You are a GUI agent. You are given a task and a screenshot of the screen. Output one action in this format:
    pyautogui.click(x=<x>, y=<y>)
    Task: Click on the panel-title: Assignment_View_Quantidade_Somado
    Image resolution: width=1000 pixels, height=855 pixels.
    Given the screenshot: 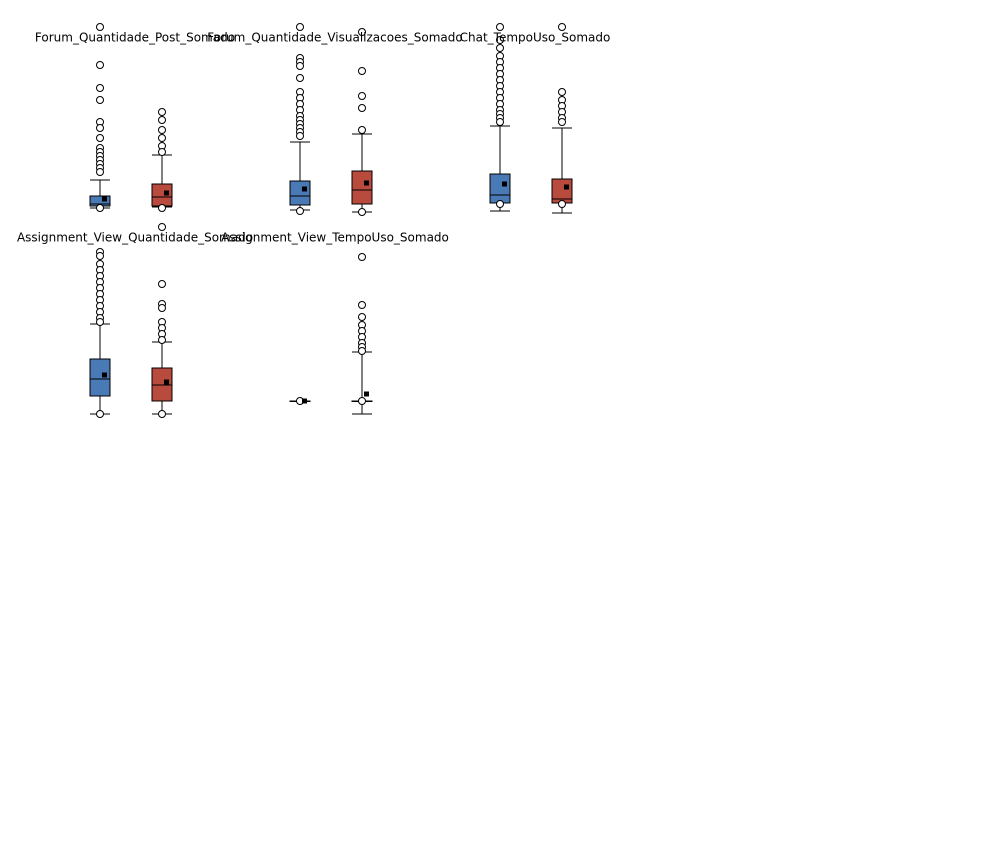 What is the action you would take?
    pyautogui.click(x=135, y=238)
    